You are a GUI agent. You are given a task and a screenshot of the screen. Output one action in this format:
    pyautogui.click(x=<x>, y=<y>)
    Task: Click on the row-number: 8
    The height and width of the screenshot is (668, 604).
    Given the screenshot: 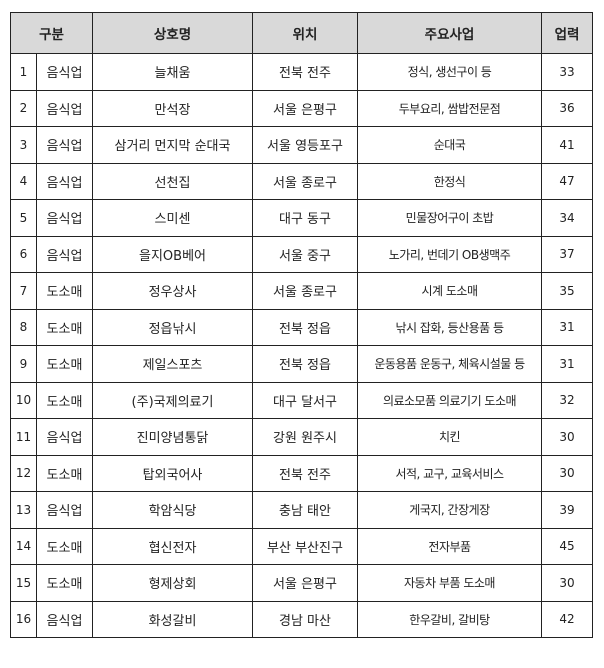 What is the action you would take?
    pyautogui.click(x=23, y=327)
    